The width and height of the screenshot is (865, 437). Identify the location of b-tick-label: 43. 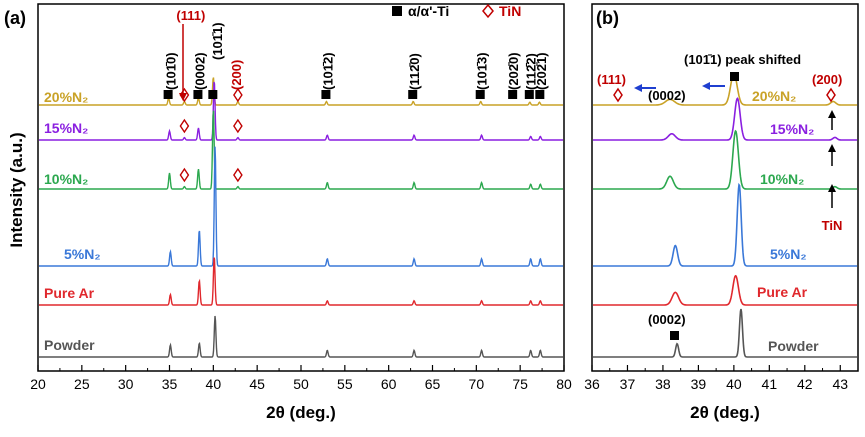
(840, 384).